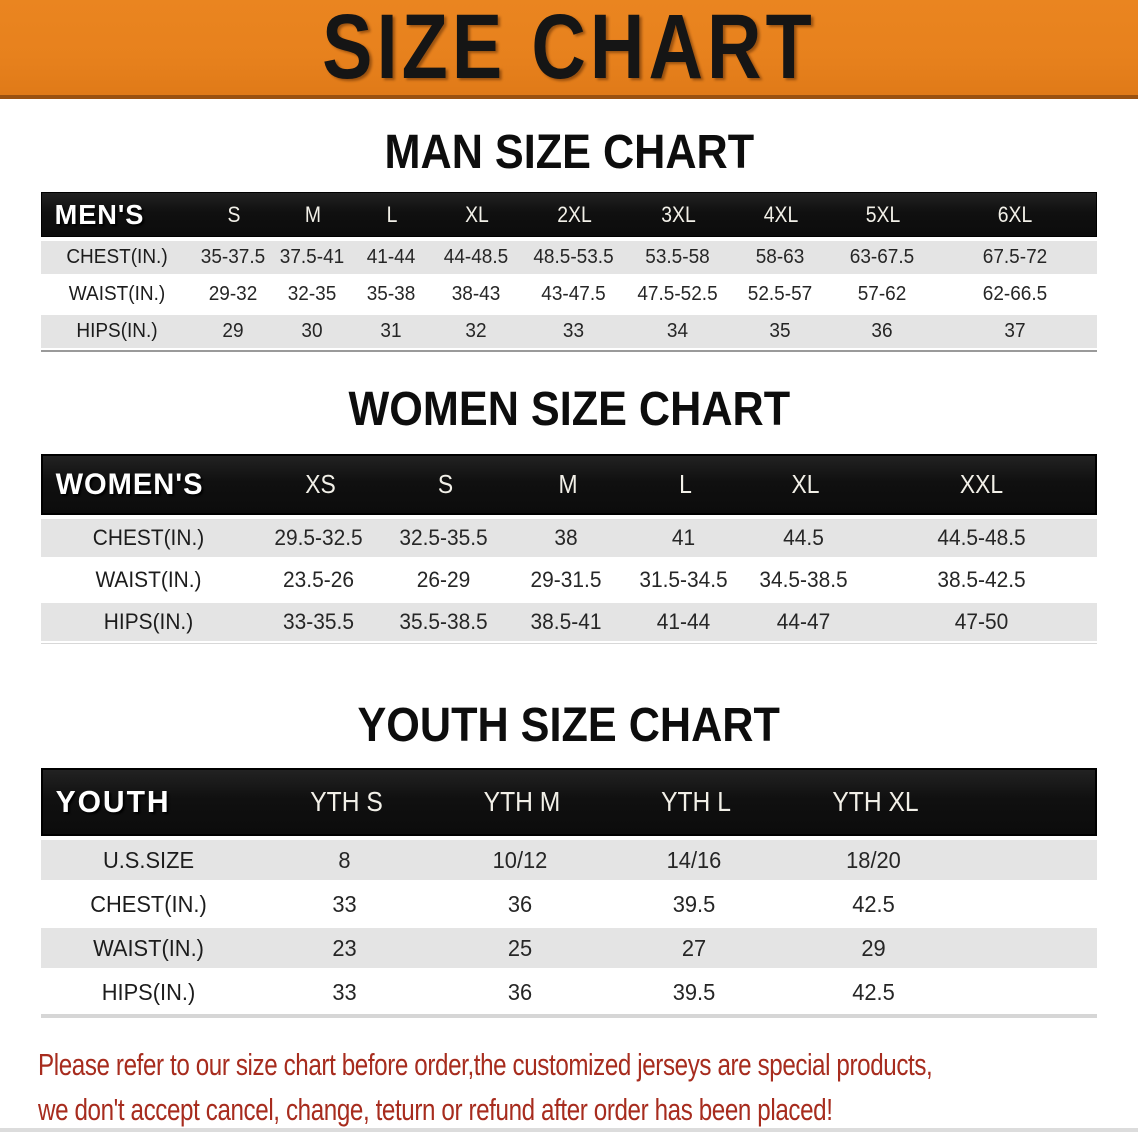 The width and height of the screenshot is (1138, 1132). Describe the element at coordinates (520, 947) in the screenshot. I see `size-value-cell: 25` at that location.